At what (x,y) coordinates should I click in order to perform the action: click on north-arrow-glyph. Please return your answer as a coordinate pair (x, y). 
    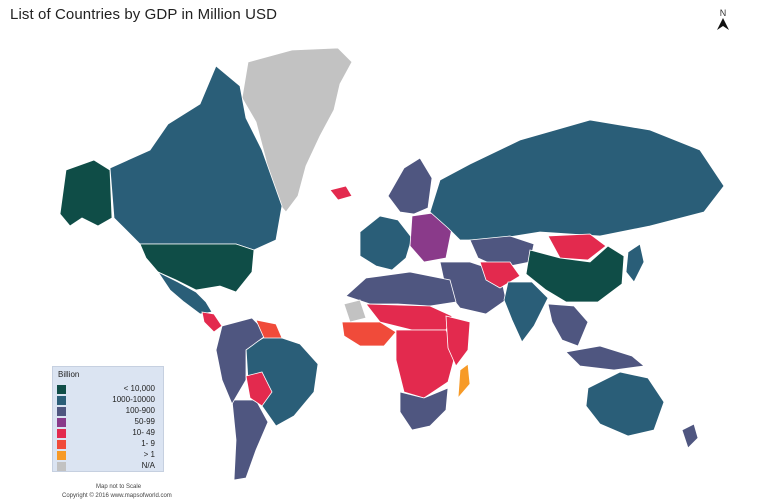
    Looking at the image, I should click on (723, 24).